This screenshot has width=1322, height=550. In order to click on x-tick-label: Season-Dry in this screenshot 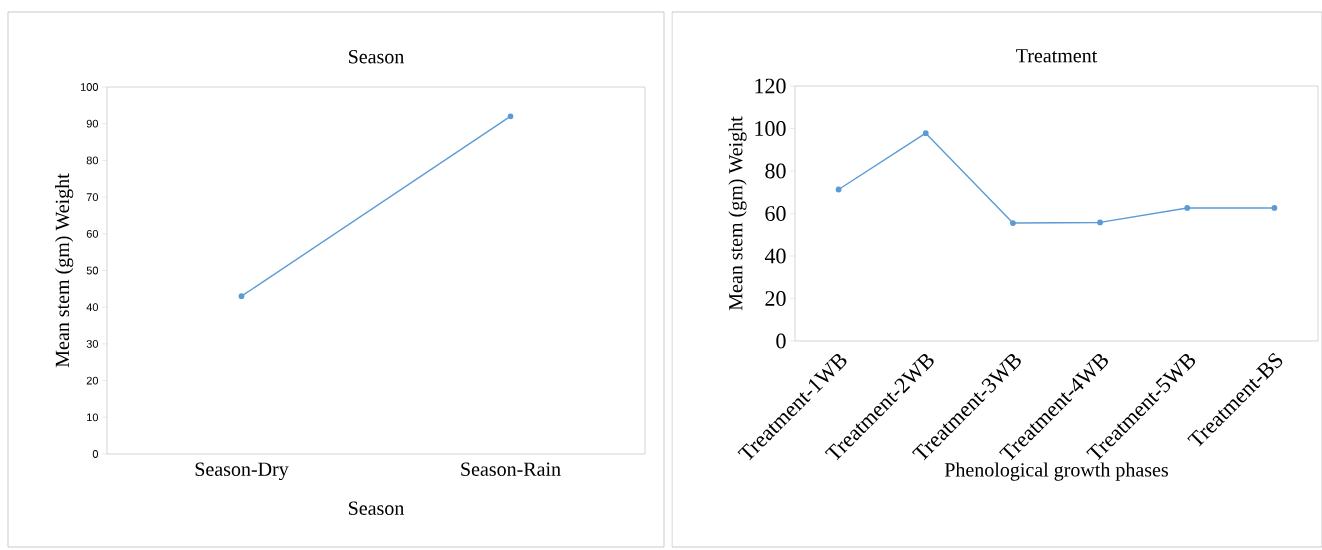, I will do `click(242, 471)`.